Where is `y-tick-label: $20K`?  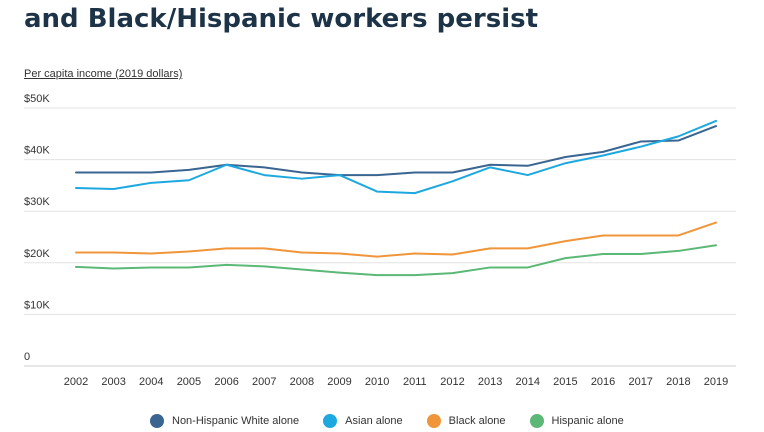
y-tick-label: $20K is located at coordinates (37, 254).